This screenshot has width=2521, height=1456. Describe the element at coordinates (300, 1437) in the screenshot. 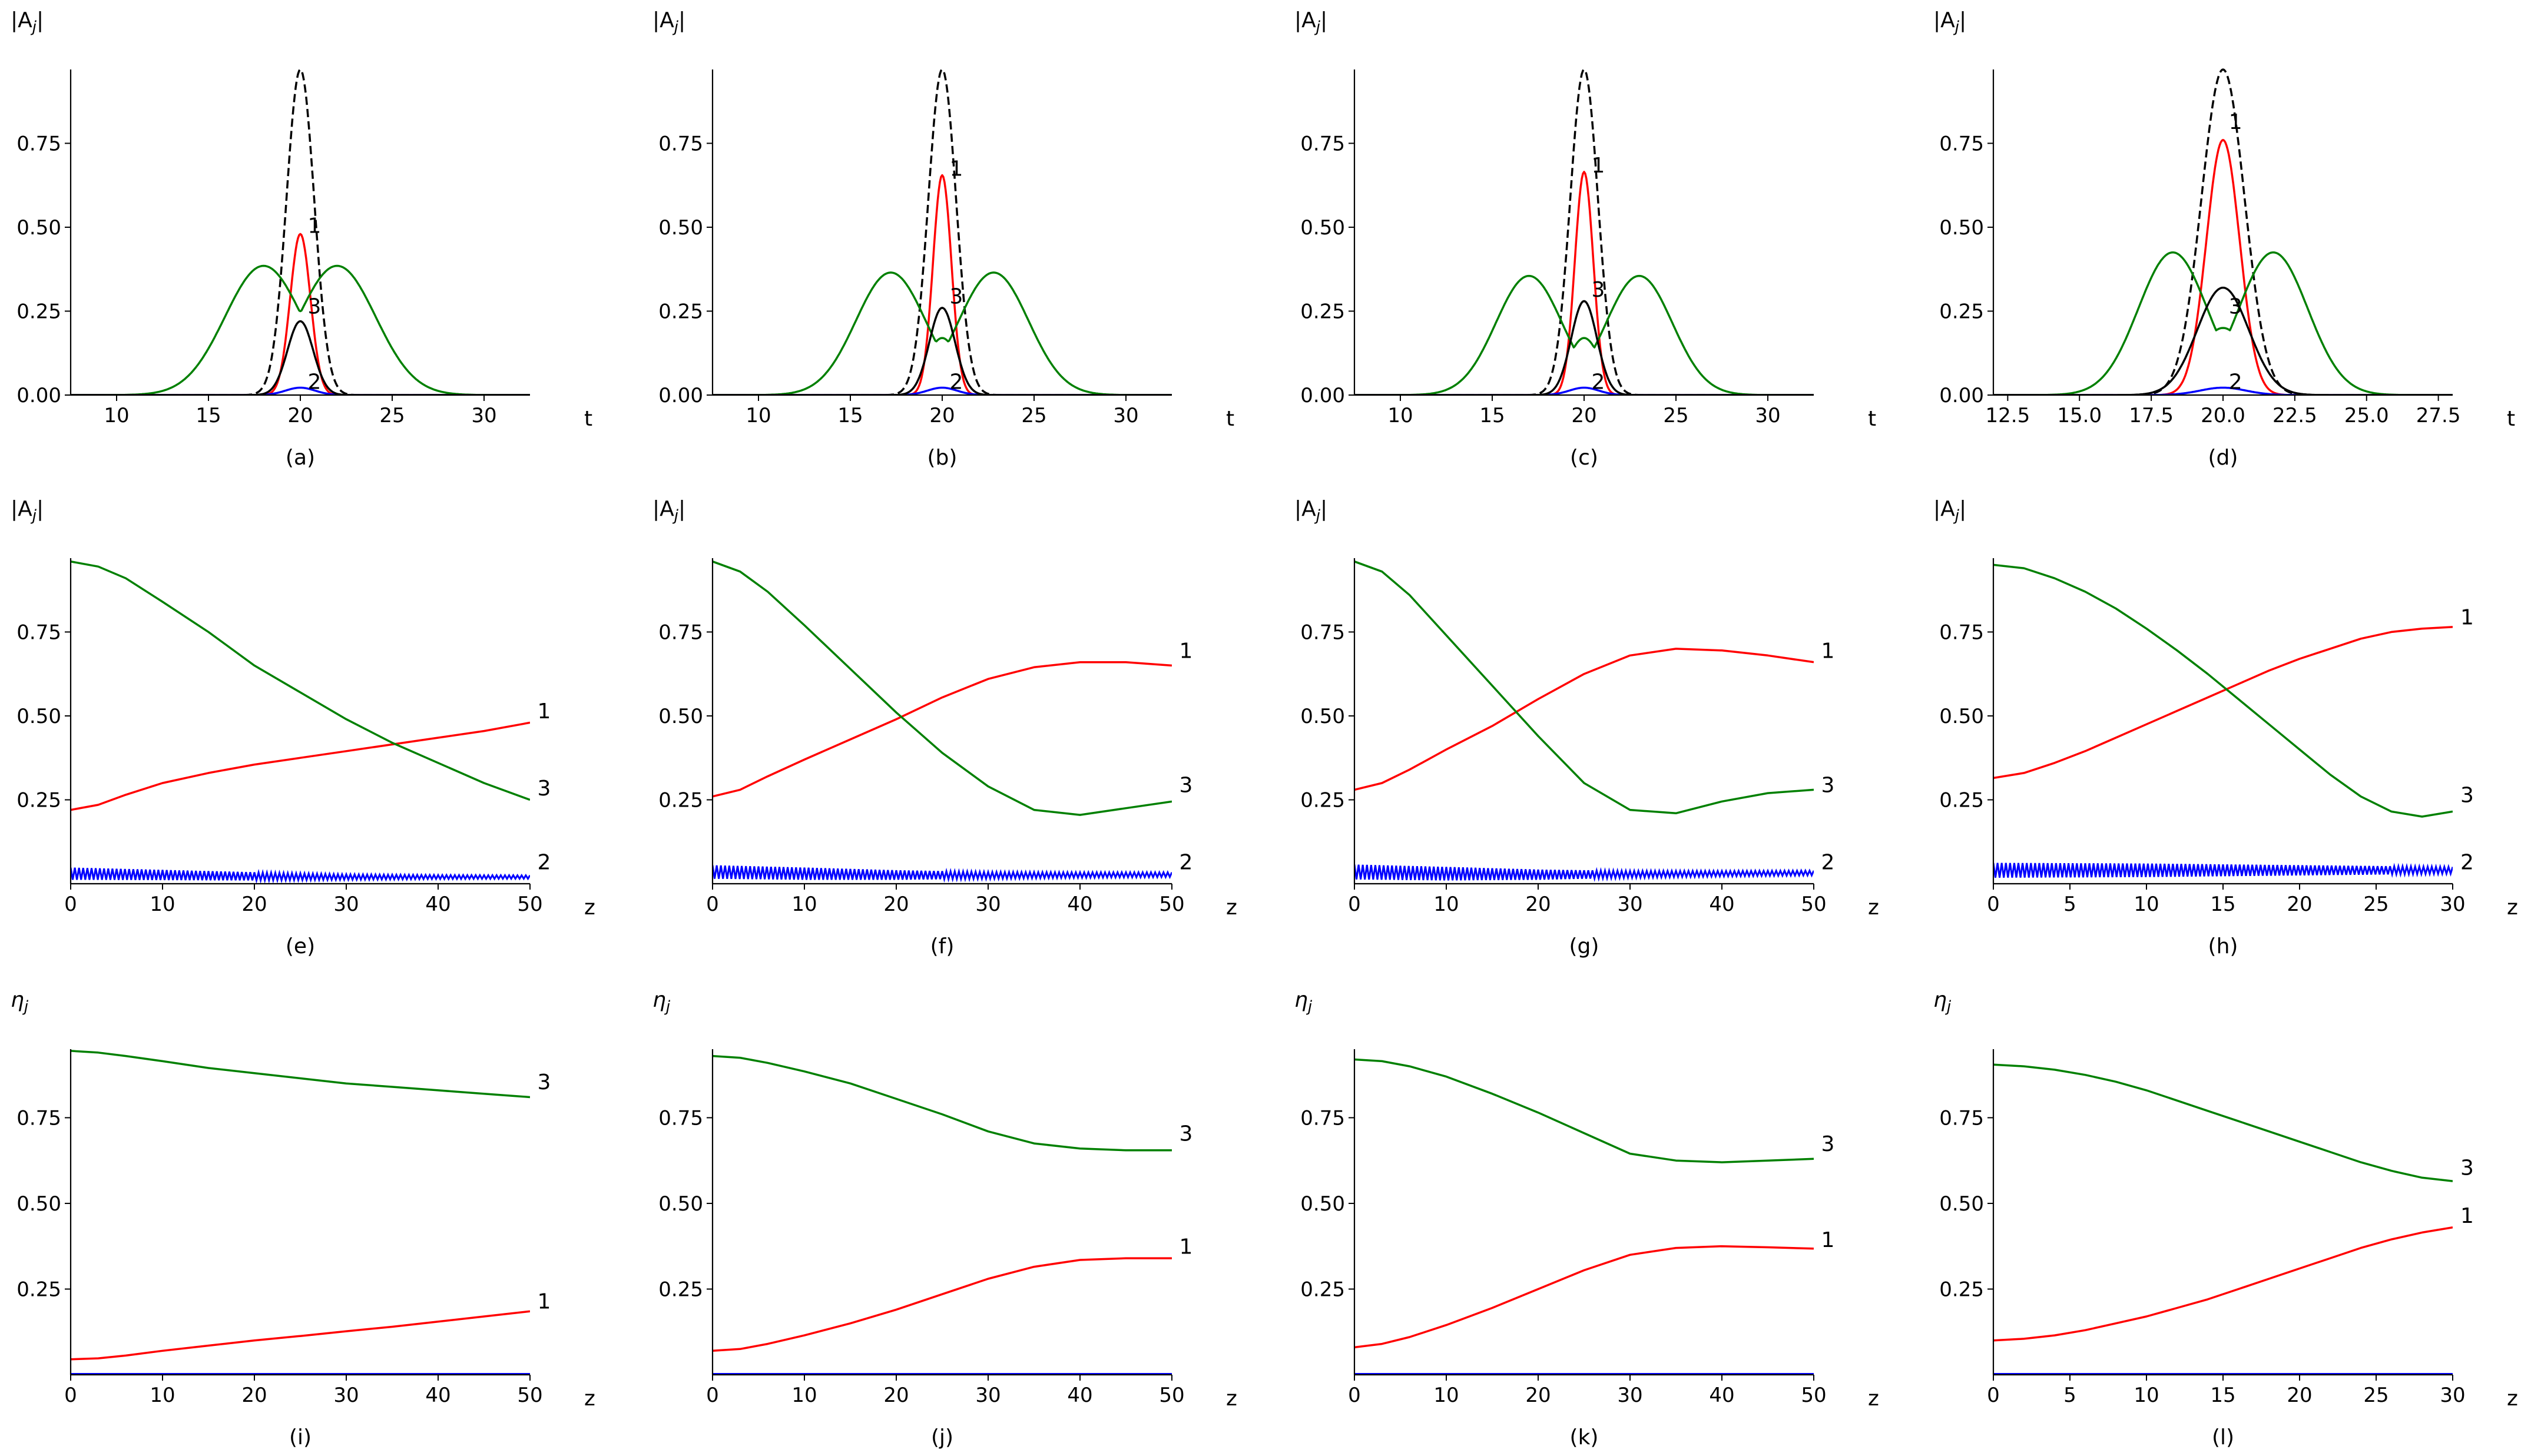

I see `panel-label: (i)` at that location.